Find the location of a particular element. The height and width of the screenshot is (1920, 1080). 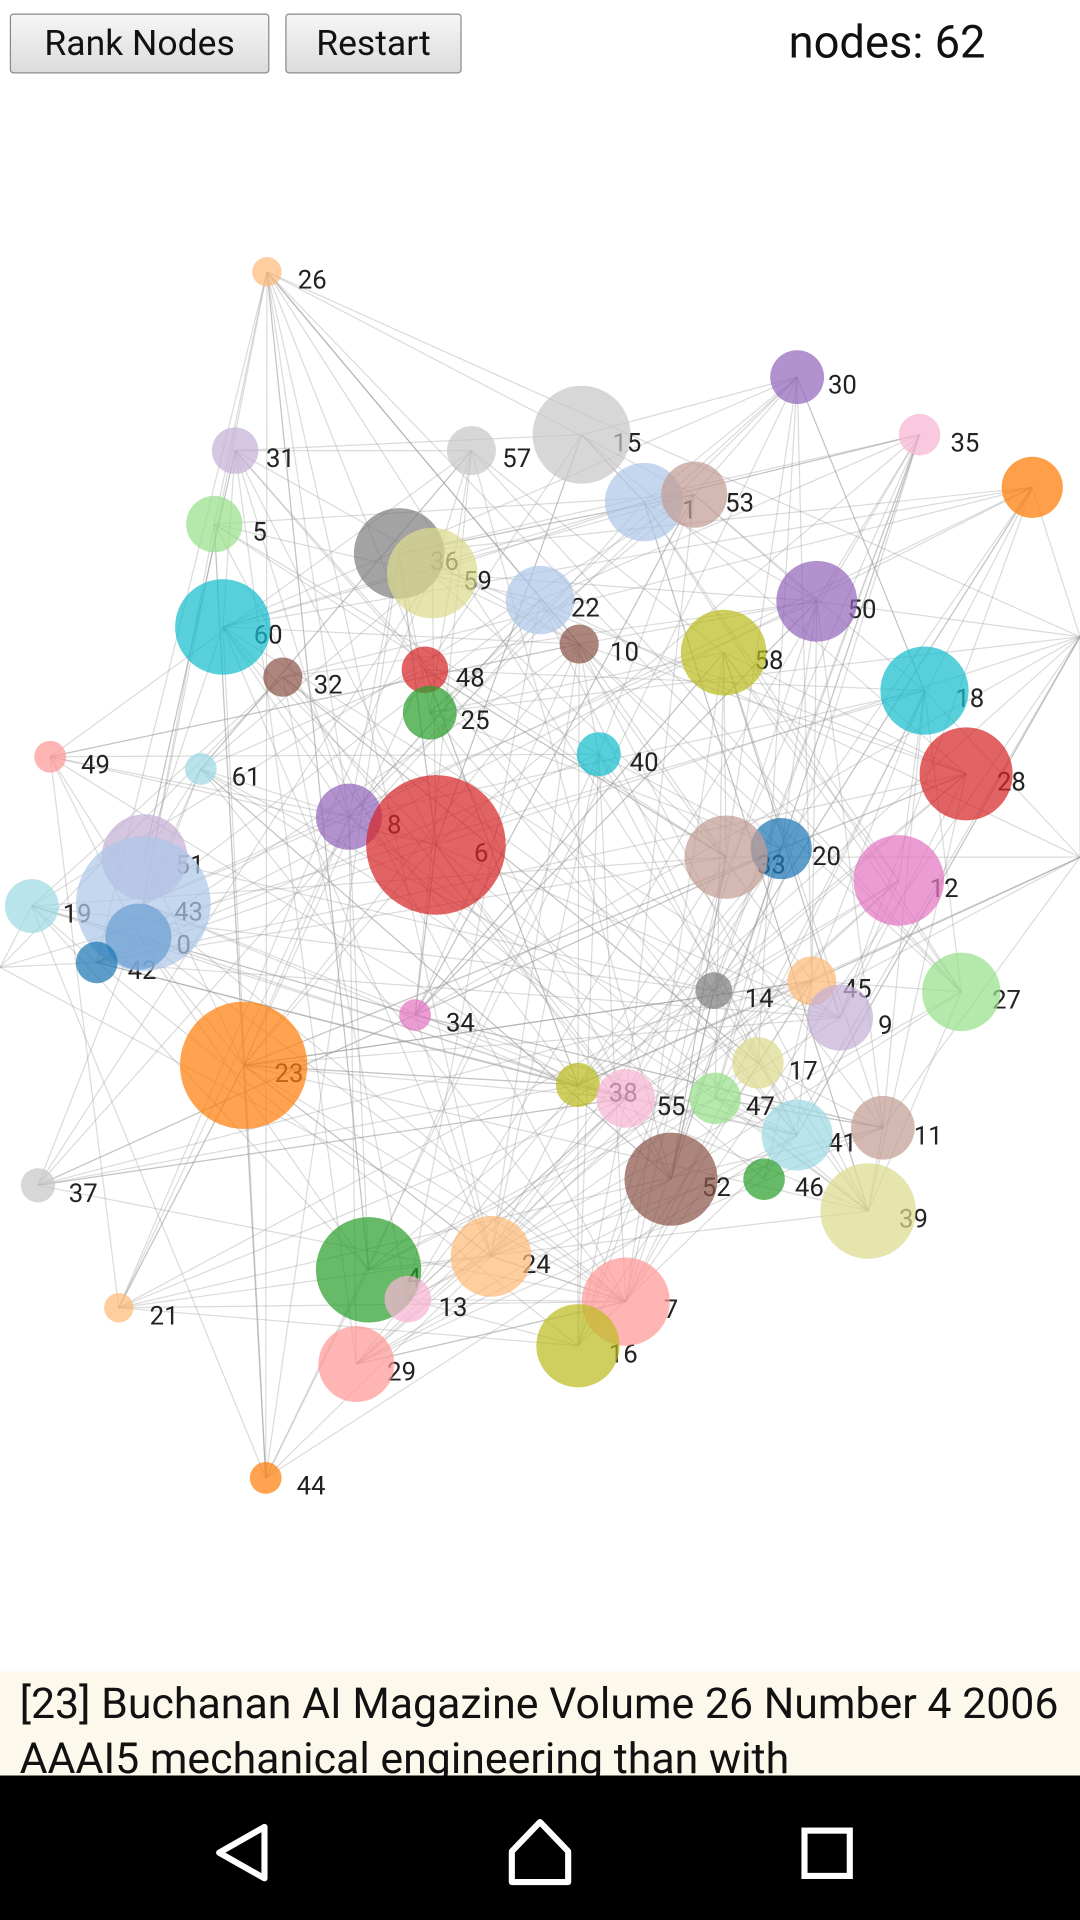

back-button is located at coordinates (242, 1852).